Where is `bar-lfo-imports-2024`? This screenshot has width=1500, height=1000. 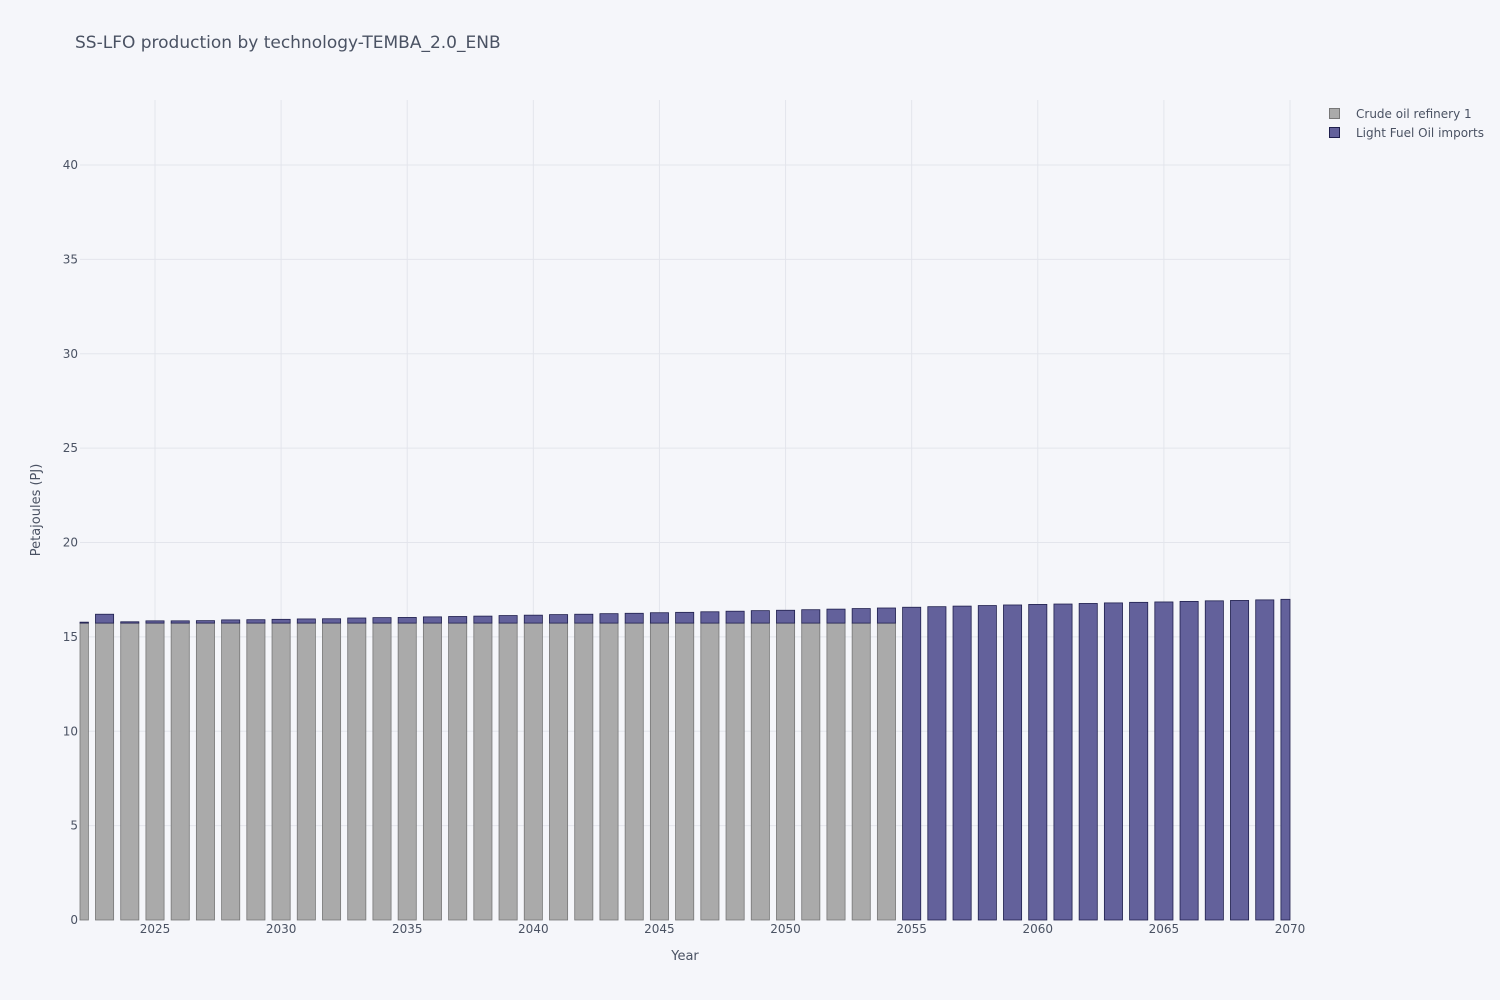 bar-lfo-imports-2024 is located at coordinates (130, 622).